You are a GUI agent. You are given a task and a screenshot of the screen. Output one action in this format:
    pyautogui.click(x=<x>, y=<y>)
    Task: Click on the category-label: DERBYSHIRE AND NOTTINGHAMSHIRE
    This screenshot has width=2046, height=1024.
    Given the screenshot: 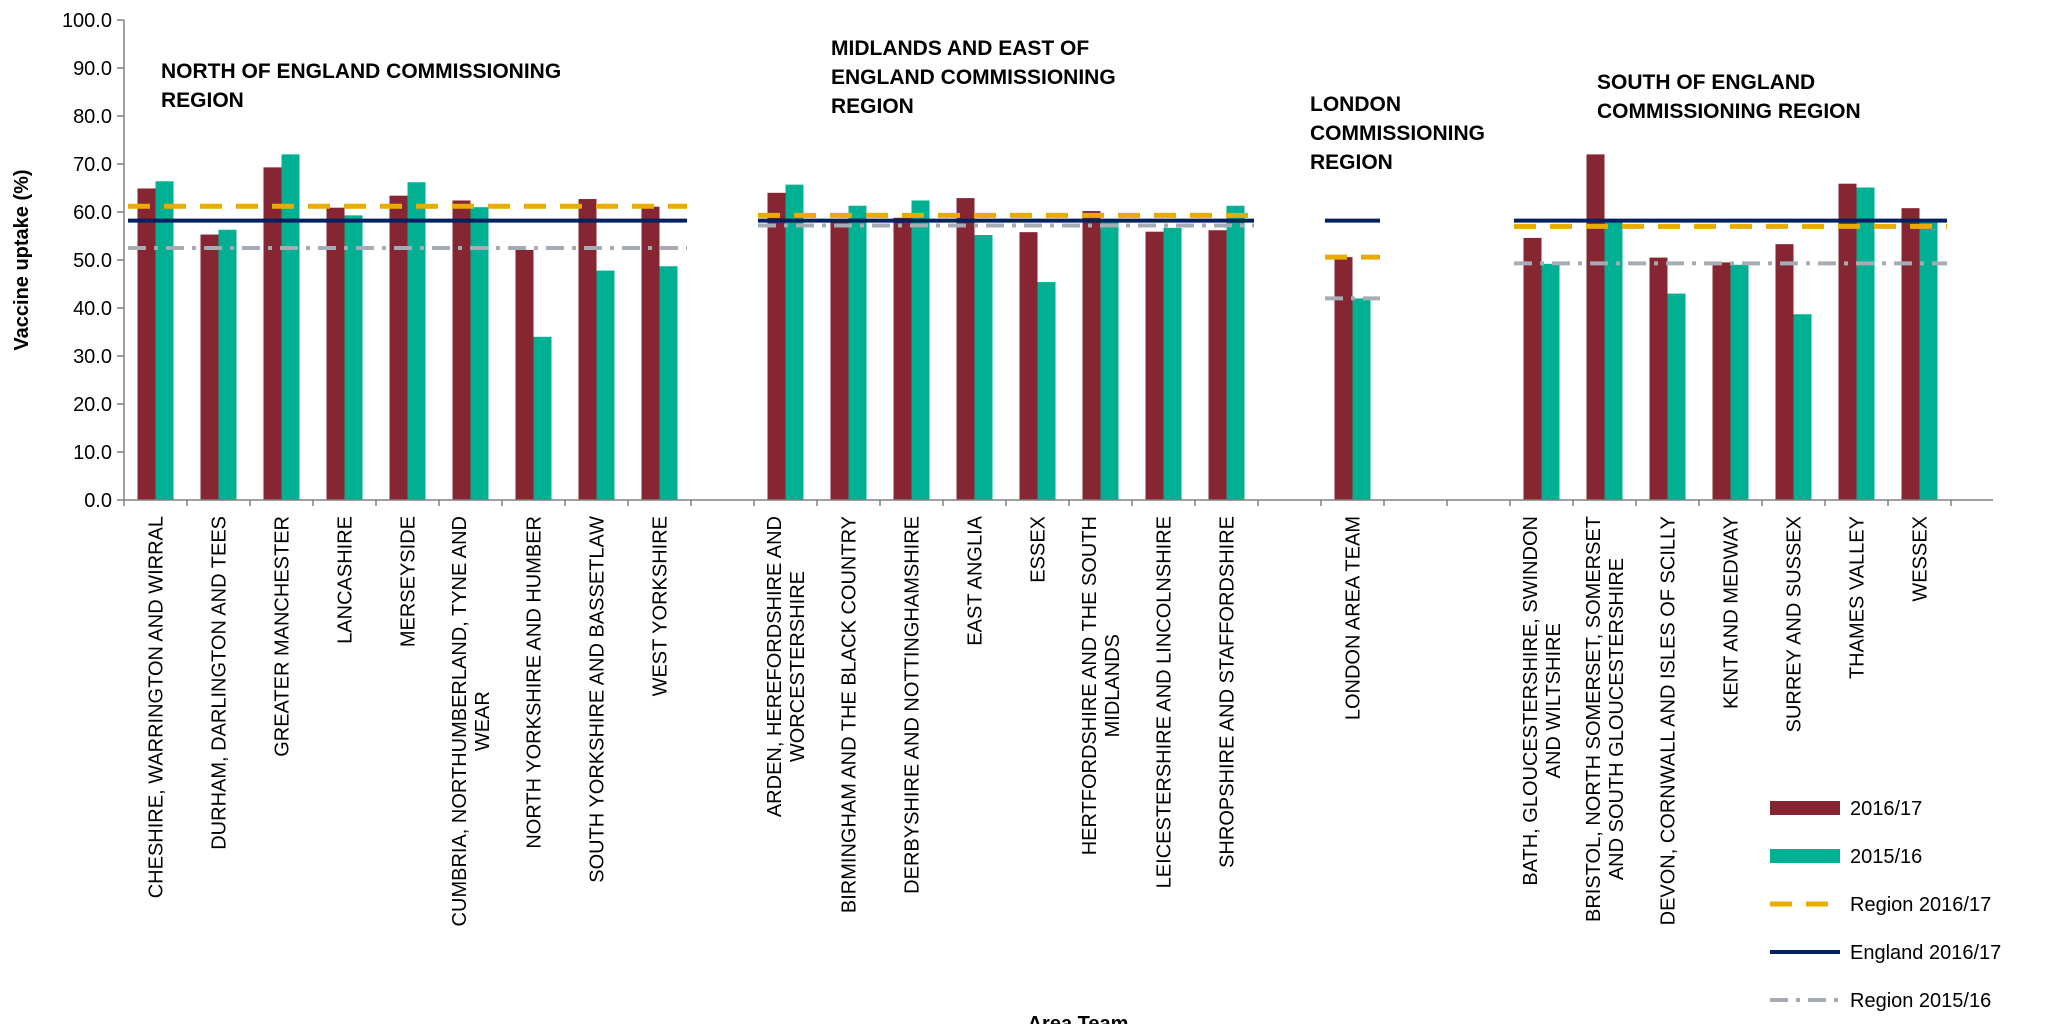 What is the action you would take?
    pyautogui.click(x=913, y=705)
    